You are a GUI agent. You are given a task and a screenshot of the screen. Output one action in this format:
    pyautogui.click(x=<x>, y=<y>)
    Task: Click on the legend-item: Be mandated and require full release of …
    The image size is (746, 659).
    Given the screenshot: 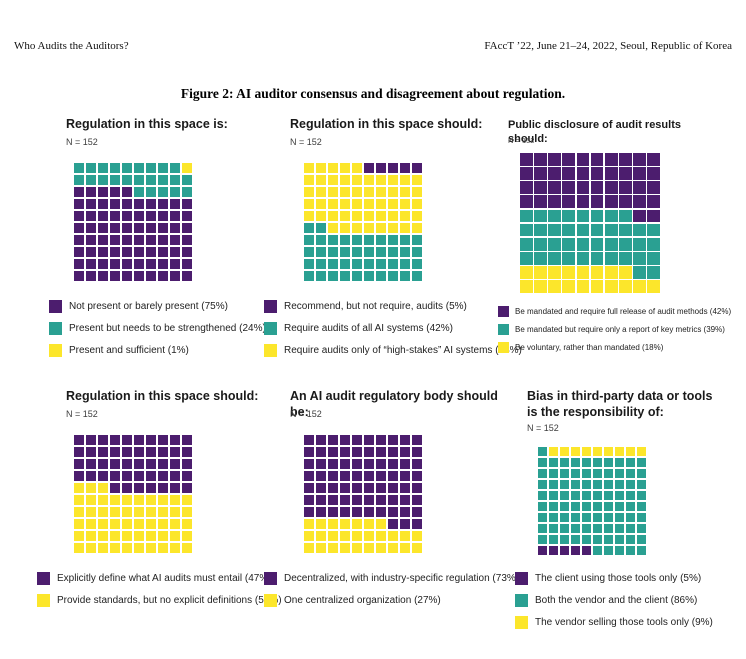 What is the action you would take?
    pyautogui.click(x=614, y=311)
    